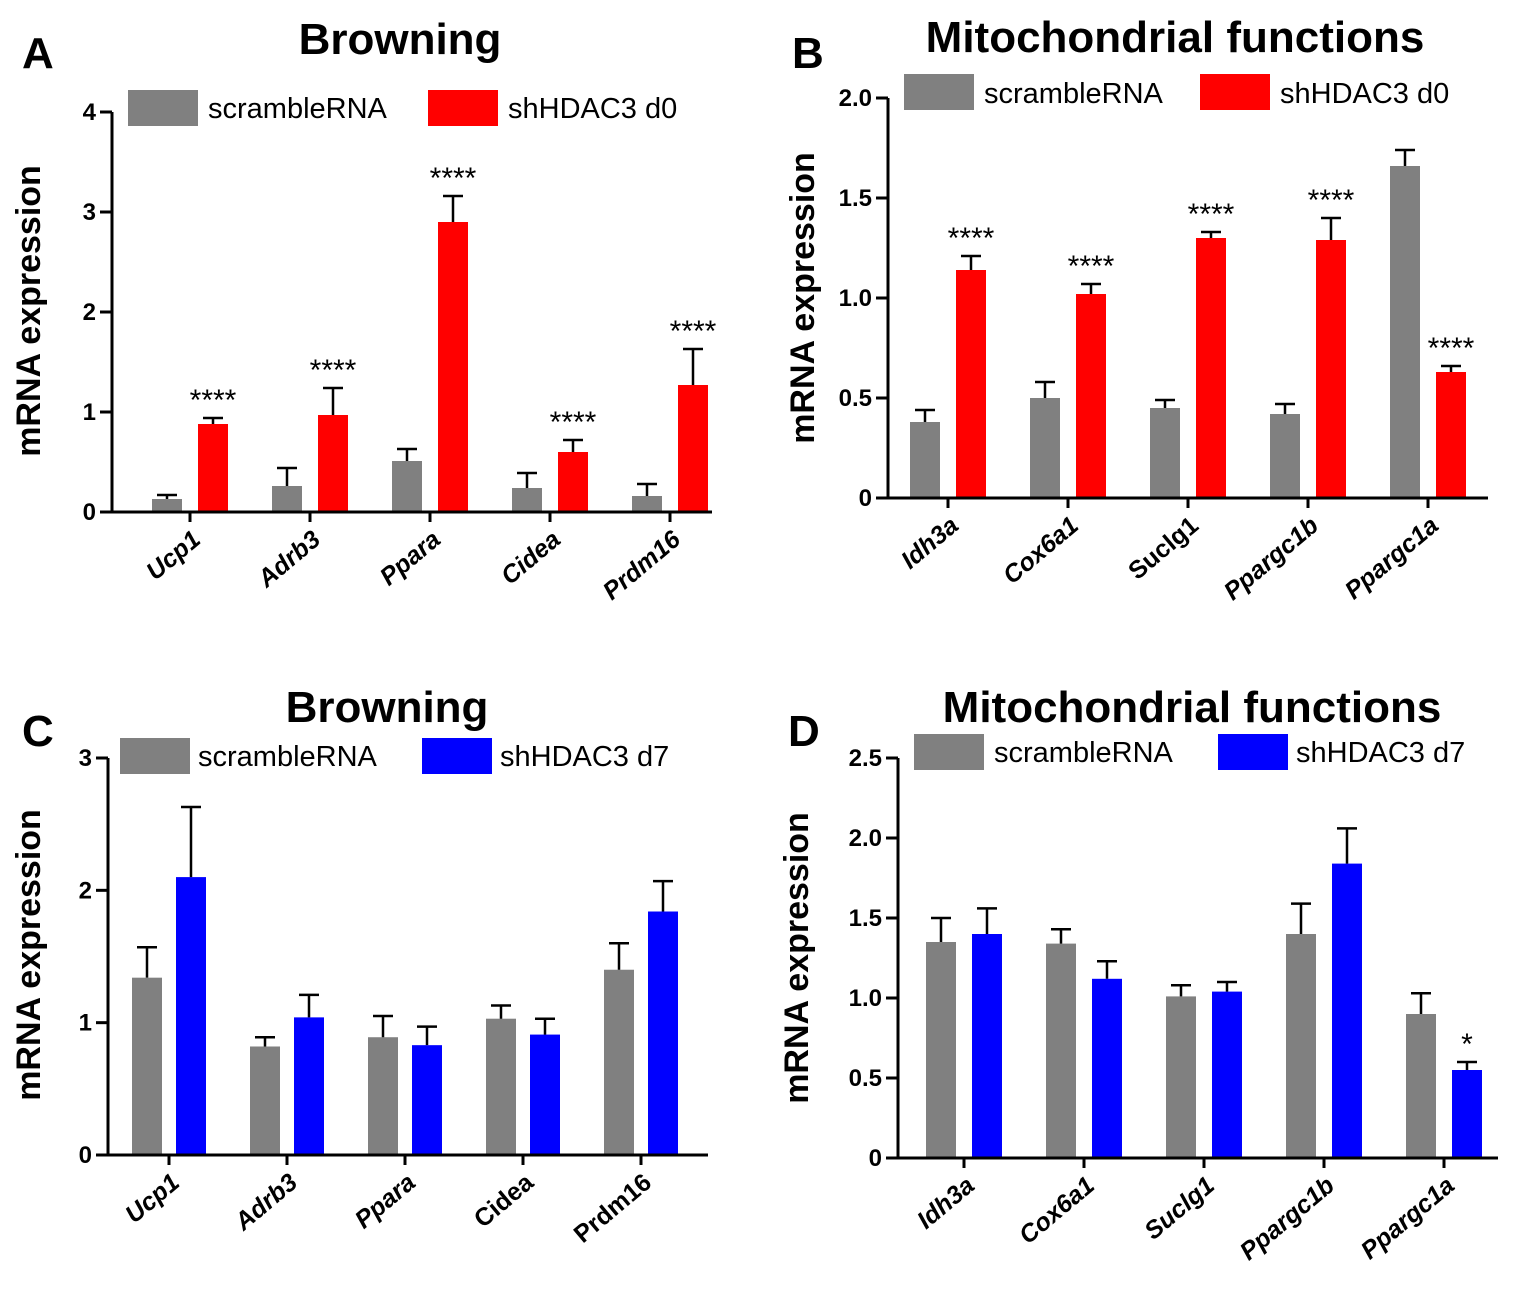 This screenshot has height=1312, width=1520. What do you see at coordinates (289, 559) in the screenshot?
I see `category-label-a-1: Adrb3` at bounding box center [289, 559].